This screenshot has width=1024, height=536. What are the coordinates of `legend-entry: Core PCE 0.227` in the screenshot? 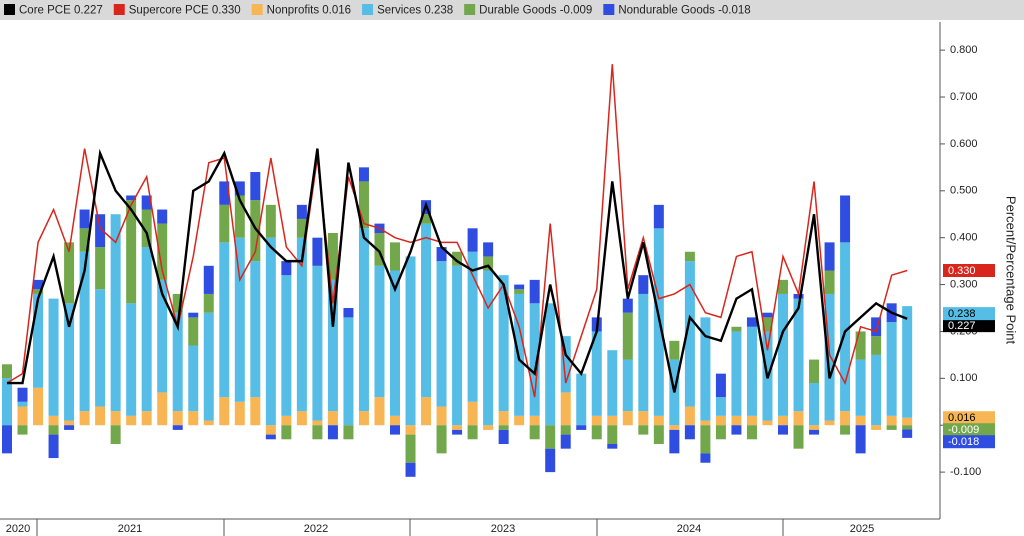 It's located at (61, 11).